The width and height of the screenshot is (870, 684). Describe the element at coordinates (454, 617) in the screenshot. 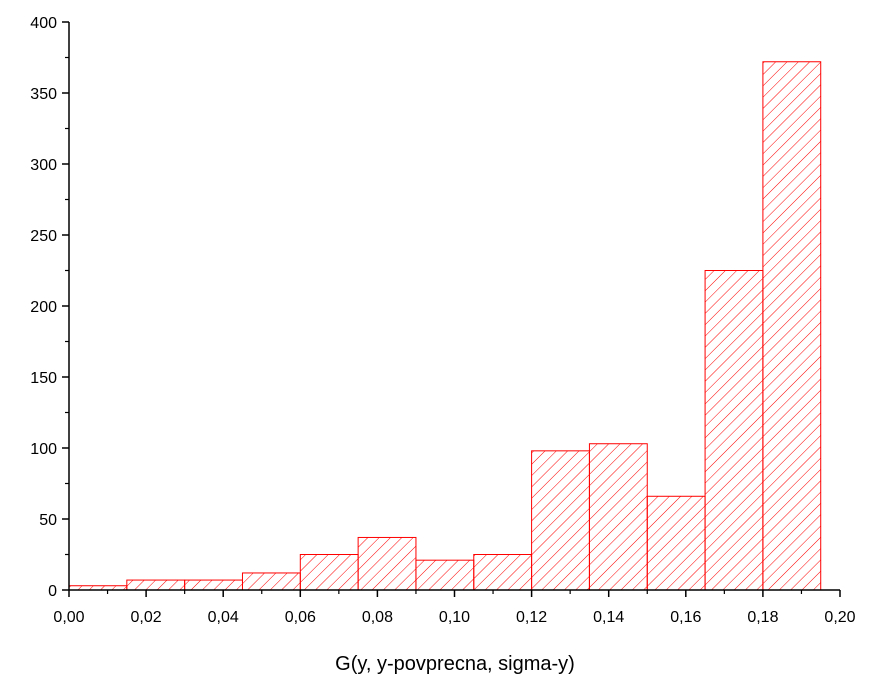

I see `x-tick-label: 0,10` at that location.